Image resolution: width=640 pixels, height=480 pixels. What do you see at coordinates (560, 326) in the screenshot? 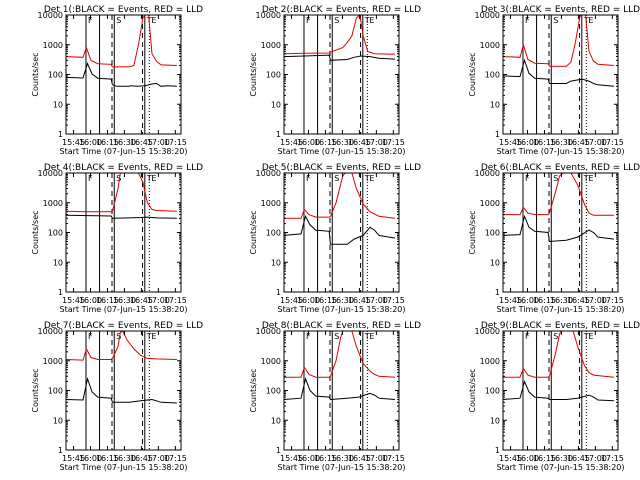
I see `panel-title: Det 9(:BLACK = Events, RED = LLD` at bounding box center [560, 326].